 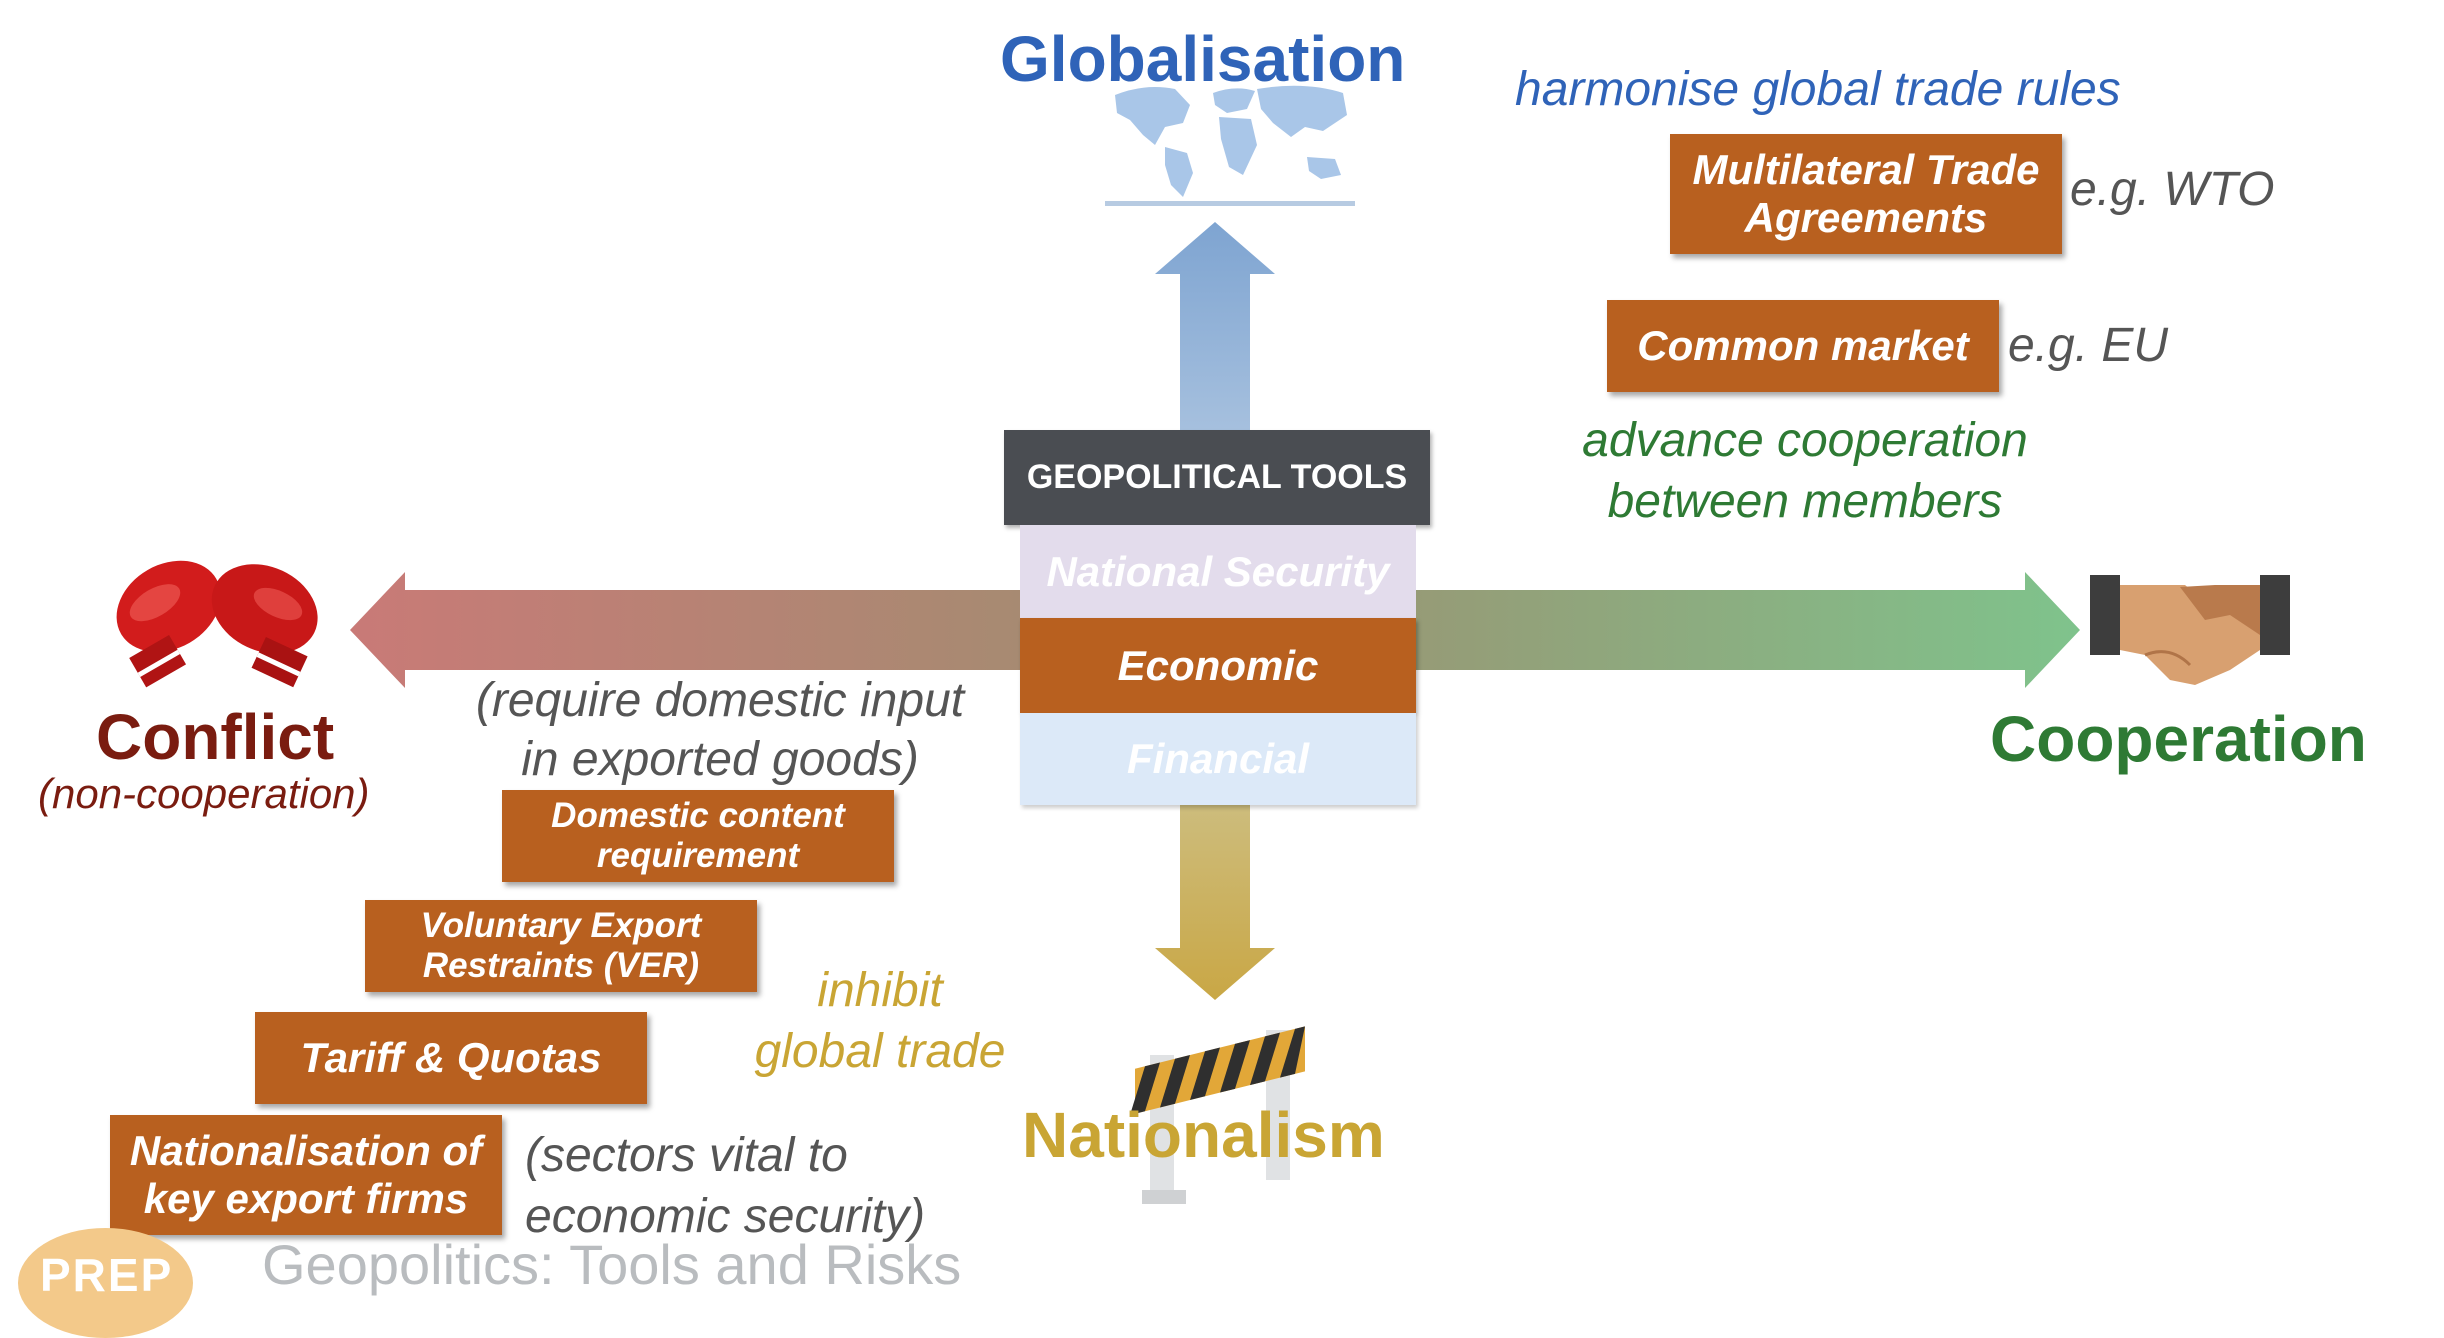 What do you see at coordinates (2172, 189) in the screenshot?
I see `eg-wto: e.g. WTO` at bounding box center [2172, 189].